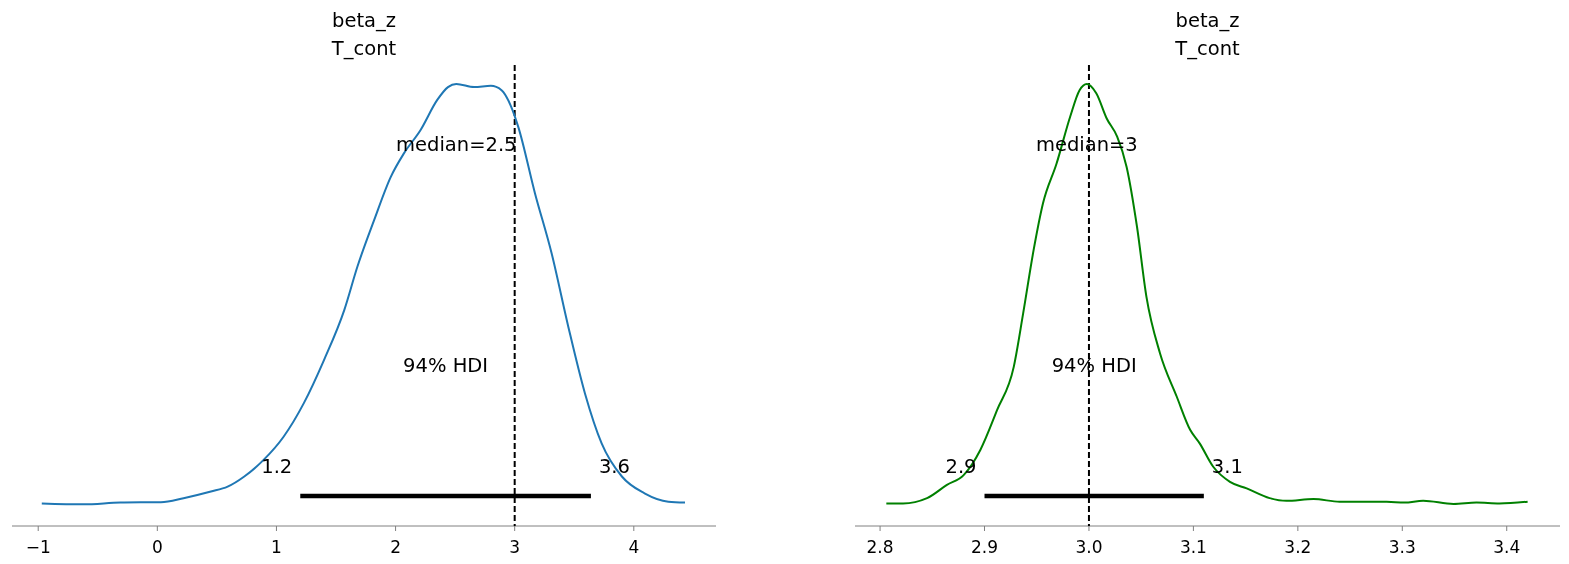 This screenshot has width=1569, height=564. I want to click on x-tick-label: 2.8, so click(880, 547).